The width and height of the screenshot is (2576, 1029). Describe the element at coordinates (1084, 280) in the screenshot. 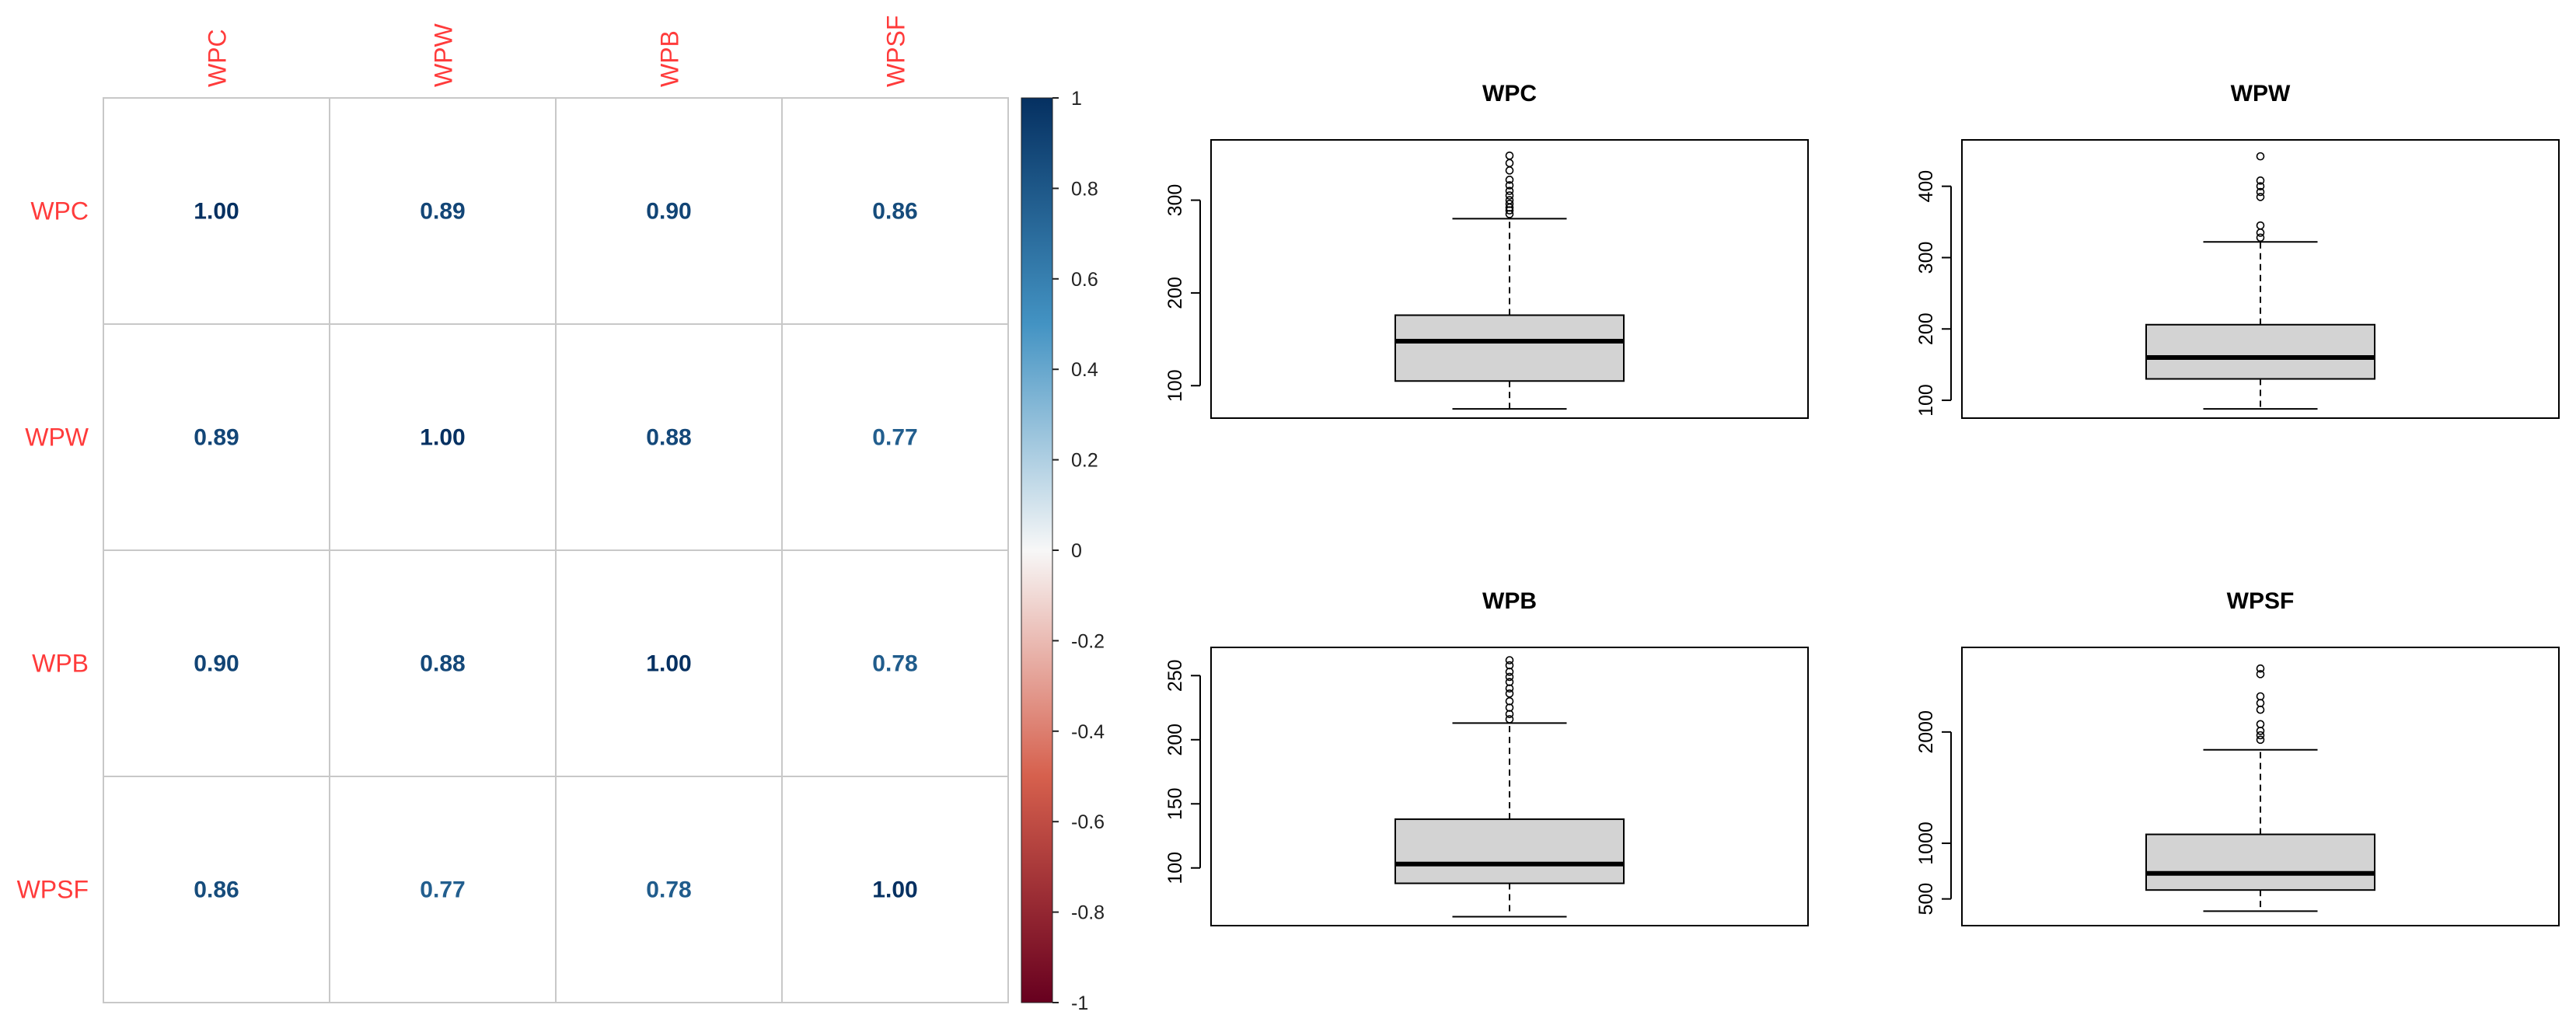

I see `colorbar-tick-label: 0.6` at that location.